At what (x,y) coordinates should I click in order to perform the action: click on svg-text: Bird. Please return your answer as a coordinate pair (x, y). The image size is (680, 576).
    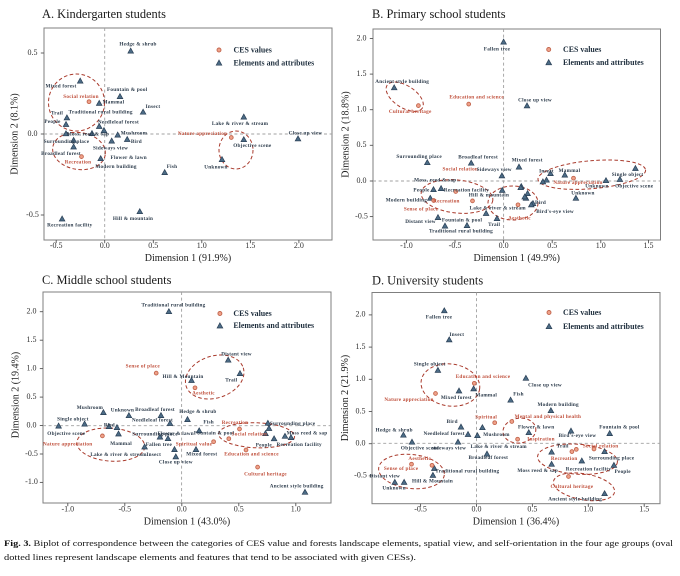
    Looking at the image, I should click on (540, 203).